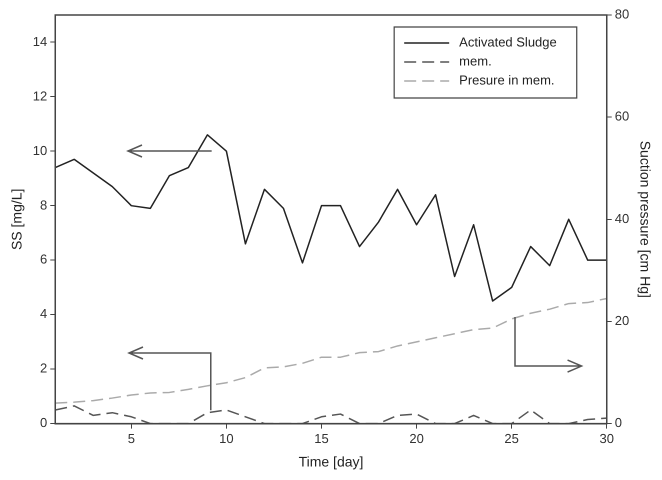 The height and width of the screenshot is (480, 662). Describe the element at coordinates (618, 422) in the screenshot. I see `y2-tick-label: 0` at that location.